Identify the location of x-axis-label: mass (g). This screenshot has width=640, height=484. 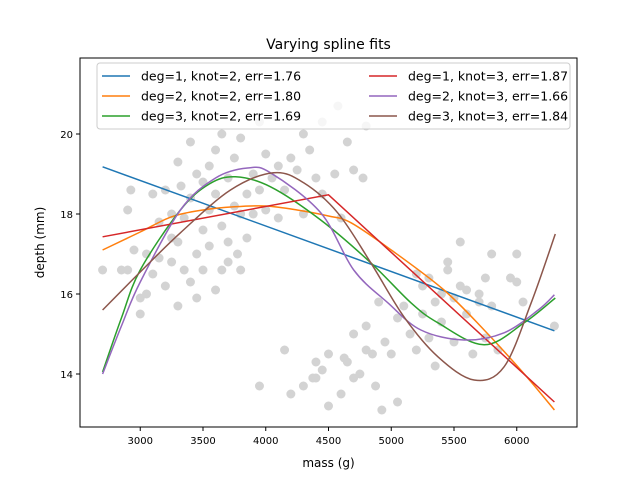
(328, 463).